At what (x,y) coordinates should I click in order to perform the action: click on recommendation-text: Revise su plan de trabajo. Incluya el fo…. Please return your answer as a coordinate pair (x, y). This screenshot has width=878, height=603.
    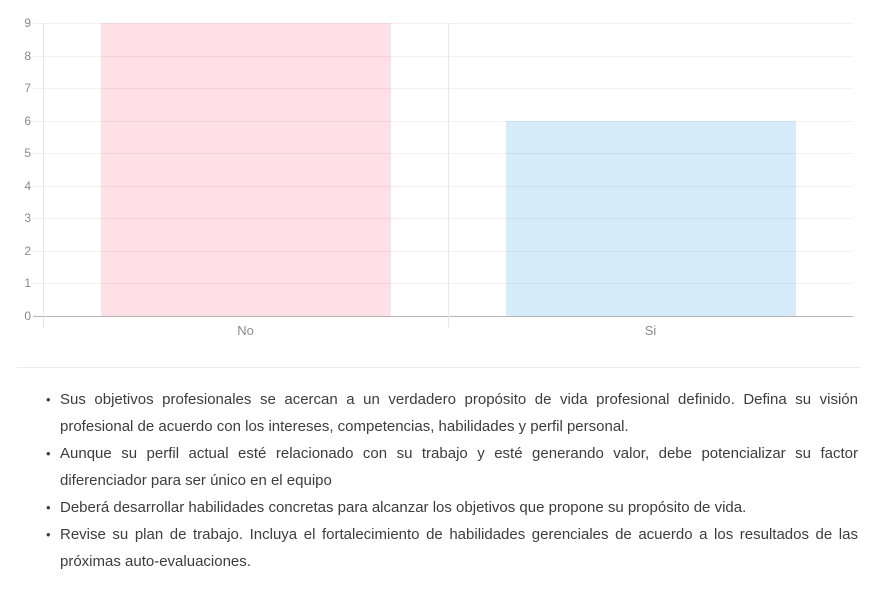
    Looking at the image, I should click on (459, 548).